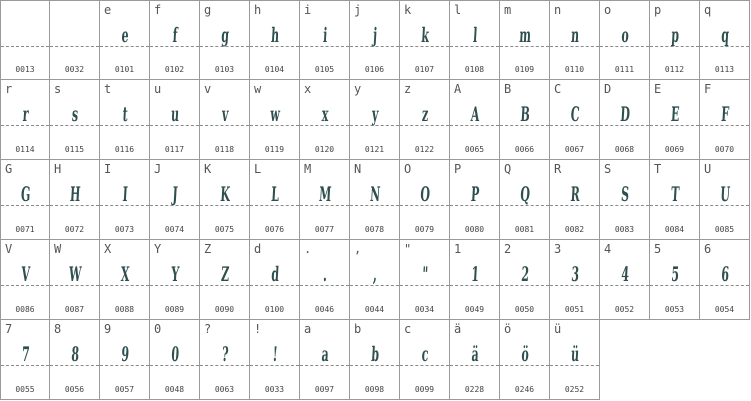 The width and height of the screenshot is (751, 401). What do you see at coordinates (275, 360) in the screenshot?
I see `glyph-cell: !! 0033` at bounding box center [275, 360].